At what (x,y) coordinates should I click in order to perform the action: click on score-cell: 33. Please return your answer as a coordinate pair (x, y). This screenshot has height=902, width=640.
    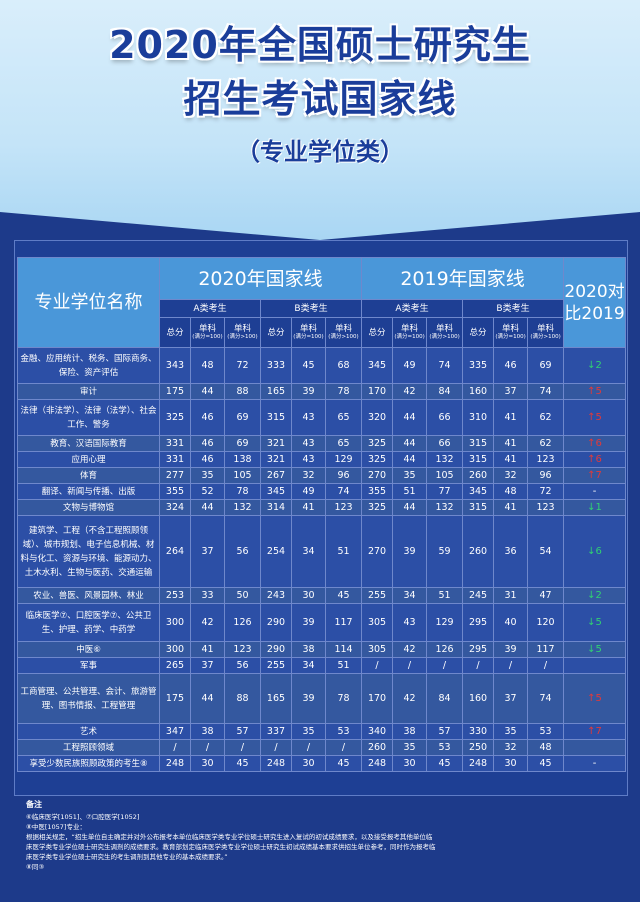
    Looking at the image, I should click on (207, 595).